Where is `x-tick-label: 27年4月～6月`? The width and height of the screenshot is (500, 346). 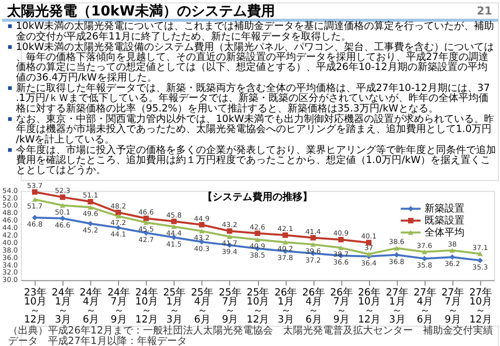 x-tick-label: 27年4月～6月 is located at coordinates (425, 306).